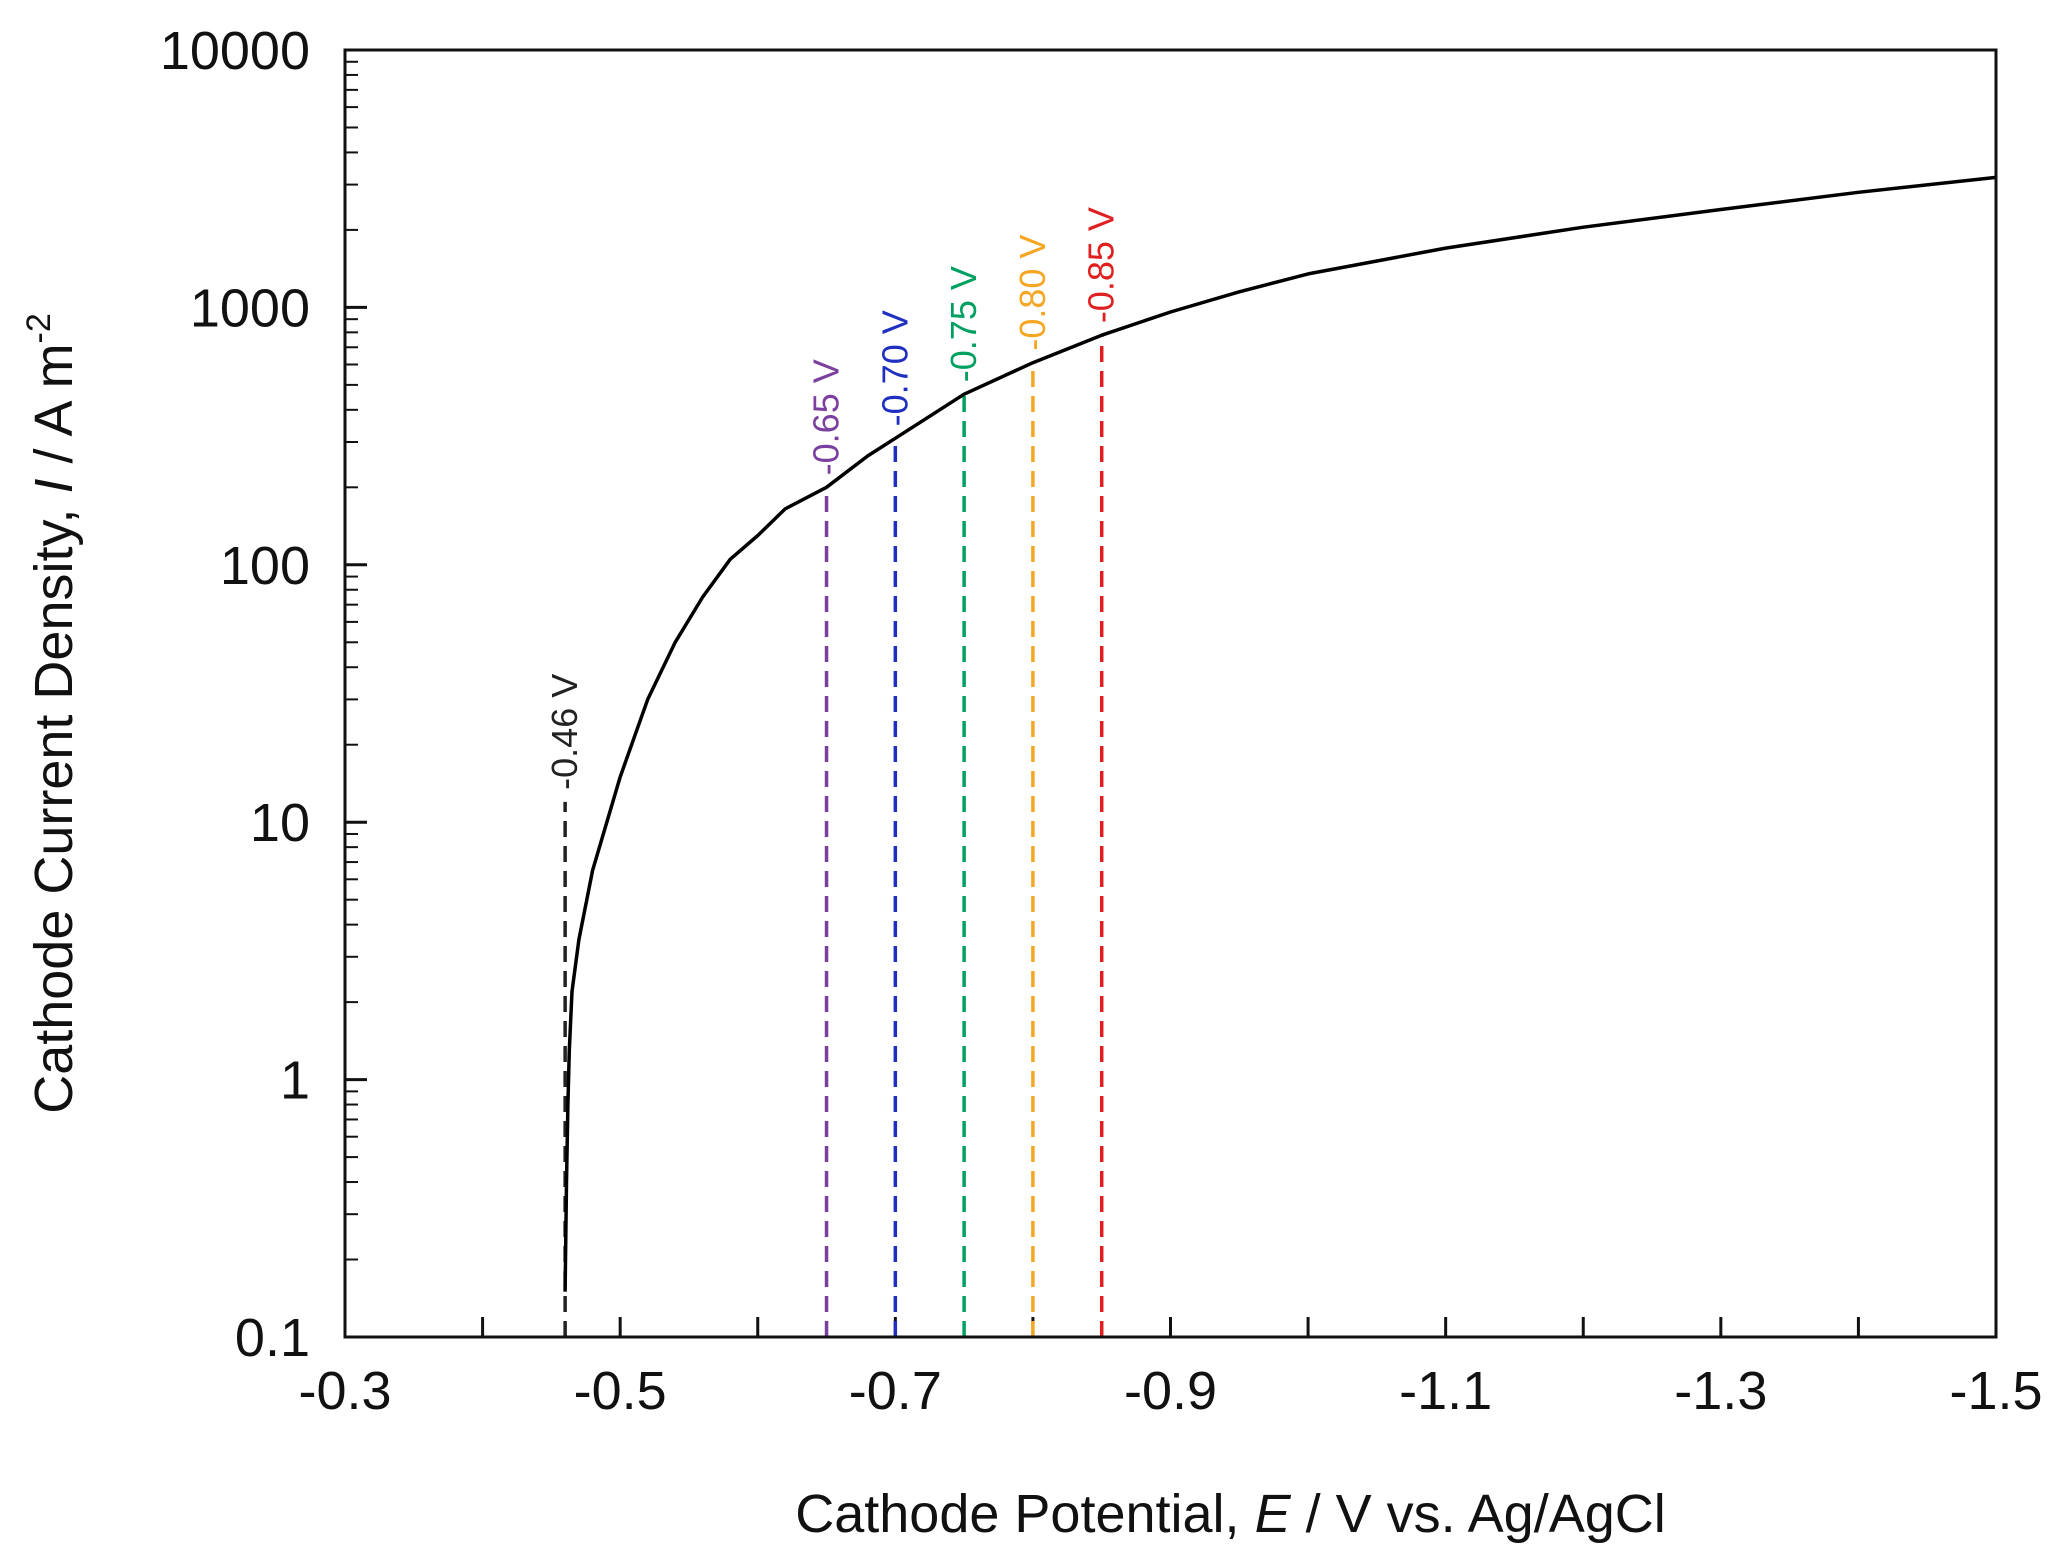  Describe the element at coordinates (826, 417) in the screenshot. I see `reference-line-label: -0.65 V` at that location.